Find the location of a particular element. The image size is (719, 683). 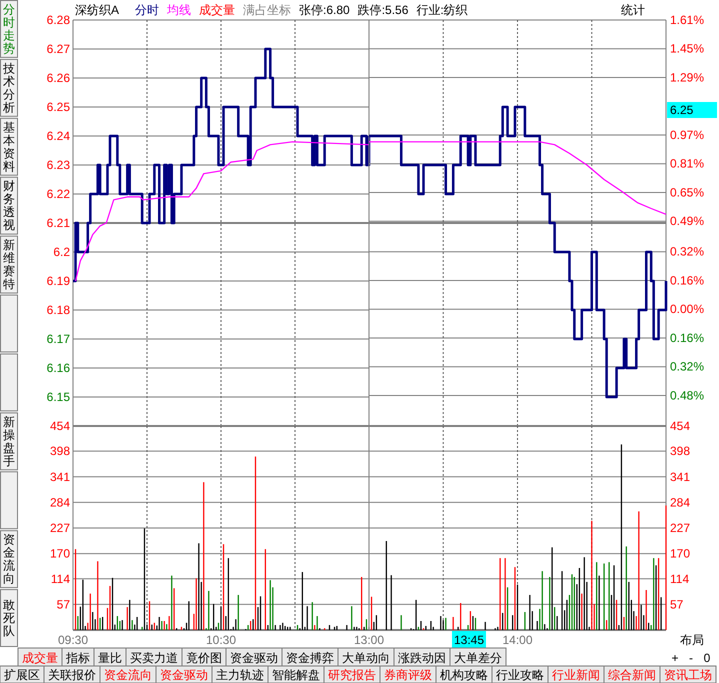

x-tick-label: 10:30 is located at coordinates (221, 640).